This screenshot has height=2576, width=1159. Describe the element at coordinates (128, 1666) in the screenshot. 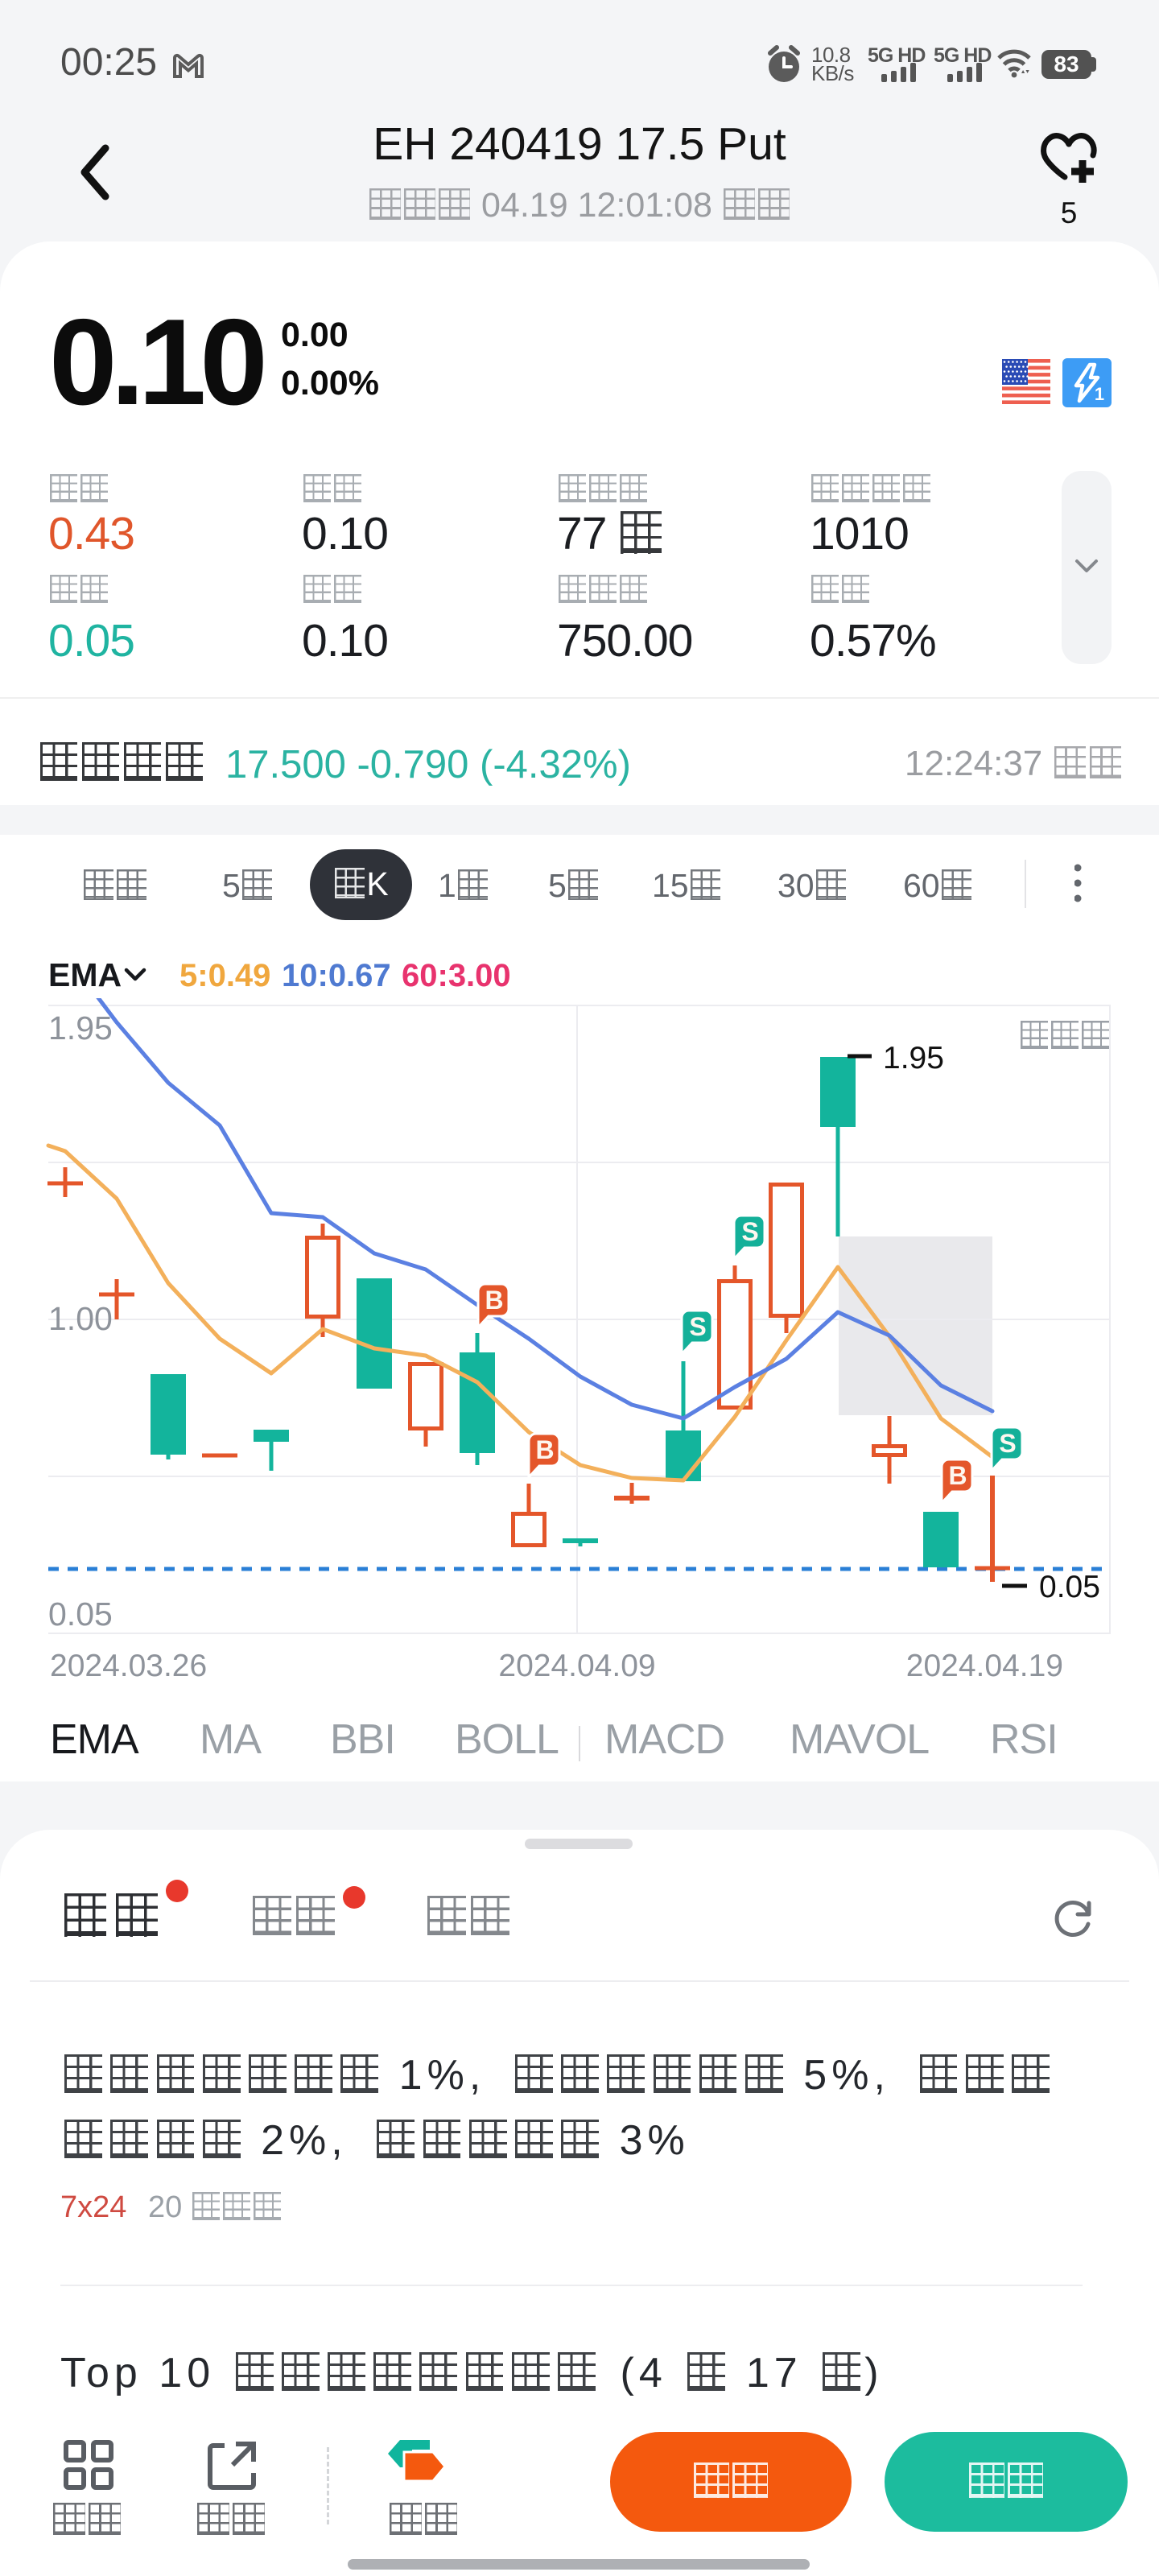

I see `svg-text: 2024.03.26` at that location.